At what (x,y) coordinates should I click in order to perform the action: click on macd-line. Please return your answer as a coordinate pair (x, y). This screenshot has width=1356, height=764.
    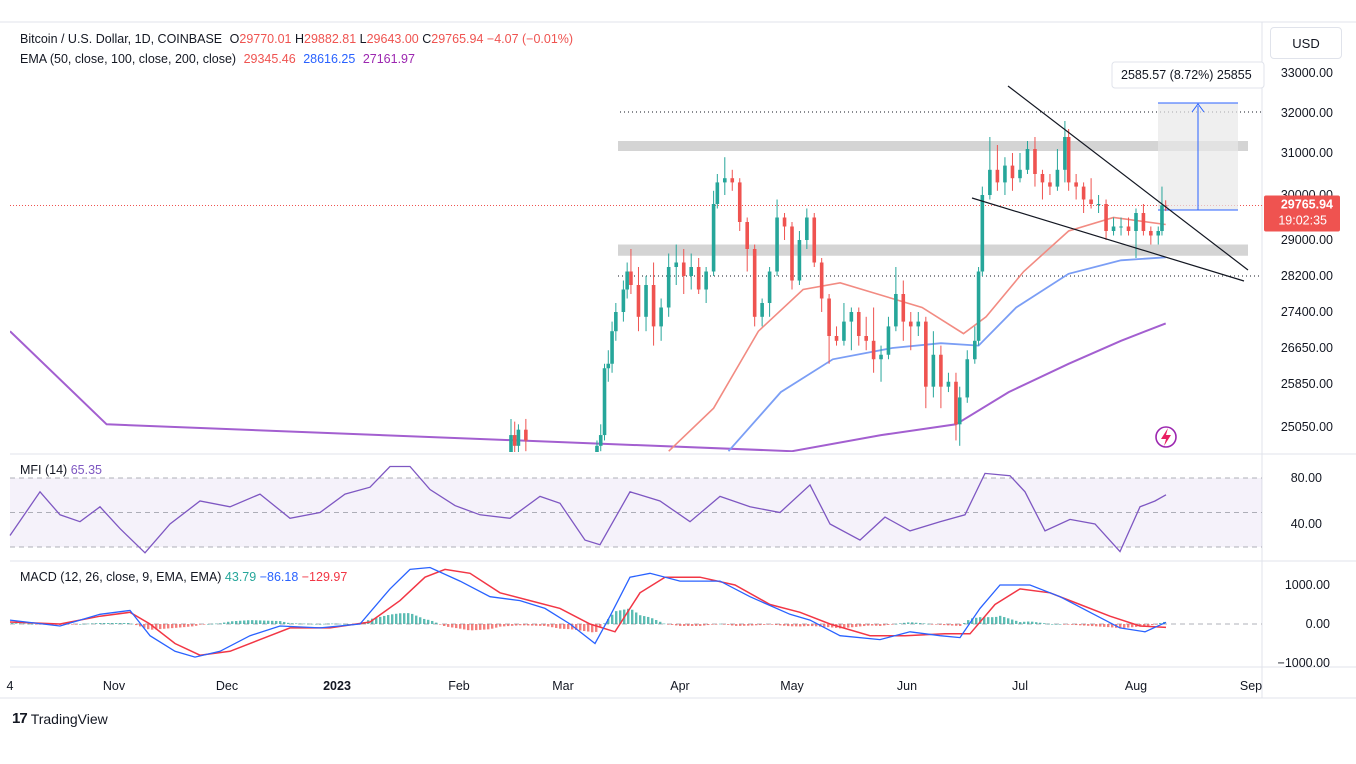
    Looking at the image, I should click on (588, 612).